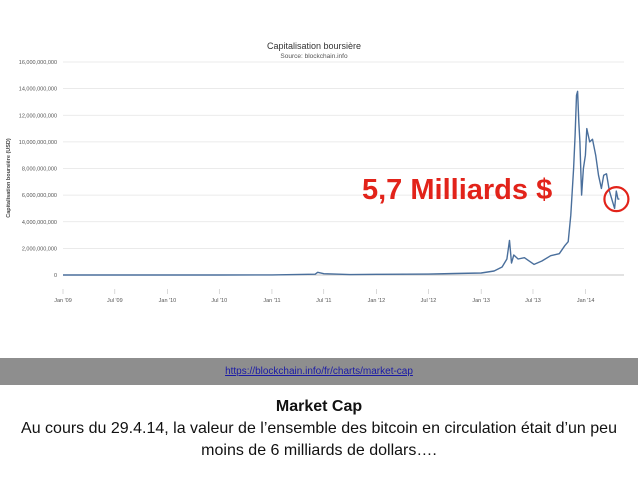  Describe the element at coordinates (39, 196) in the screenshot. I see `y-tick-label: 6,000,000,000` at that location.